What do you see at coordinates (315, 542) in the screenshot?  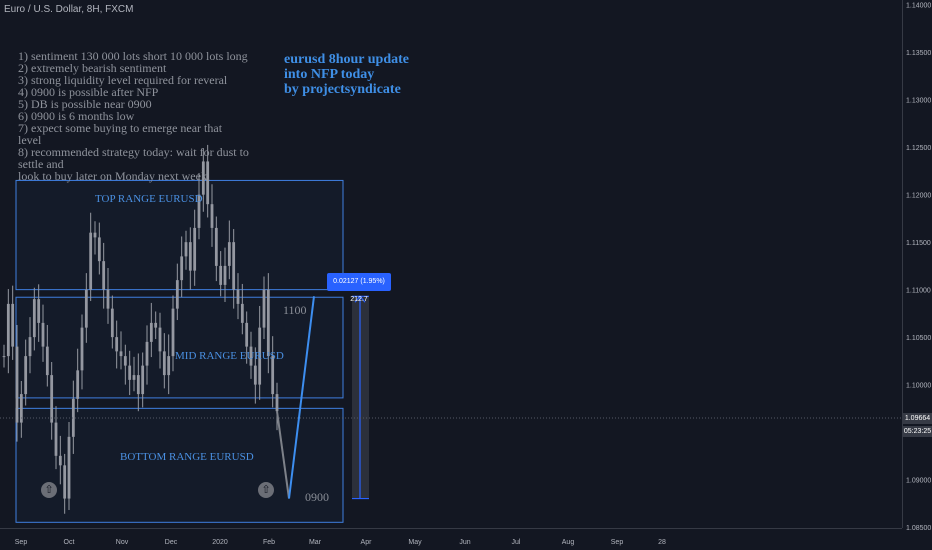 I see `time-tick-label: Mar` at bounding box center [315, 542].